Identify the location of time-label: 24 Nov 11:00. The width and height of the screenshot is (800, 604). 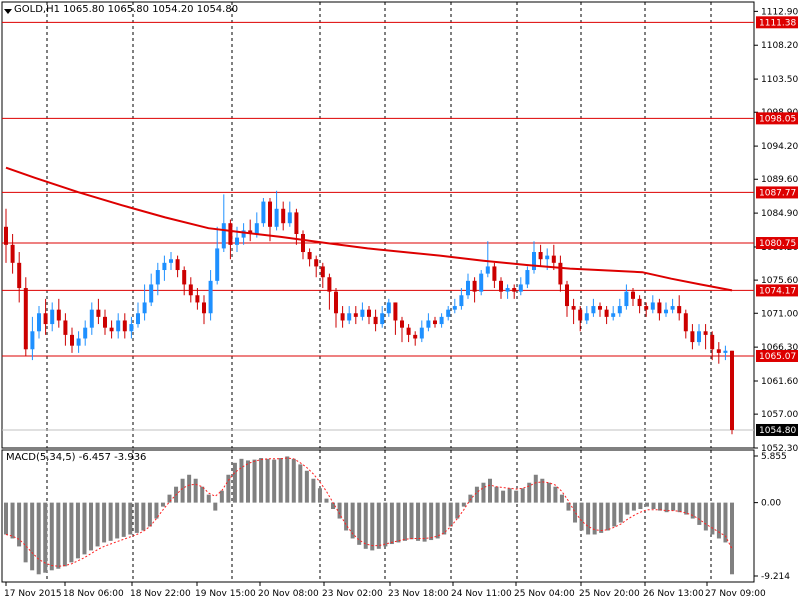
(481, 594).